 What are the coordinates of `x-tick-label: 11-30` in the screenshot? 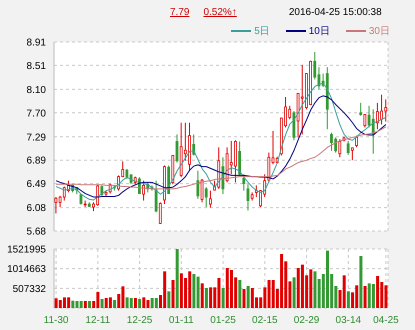 It's located at (56, 320).